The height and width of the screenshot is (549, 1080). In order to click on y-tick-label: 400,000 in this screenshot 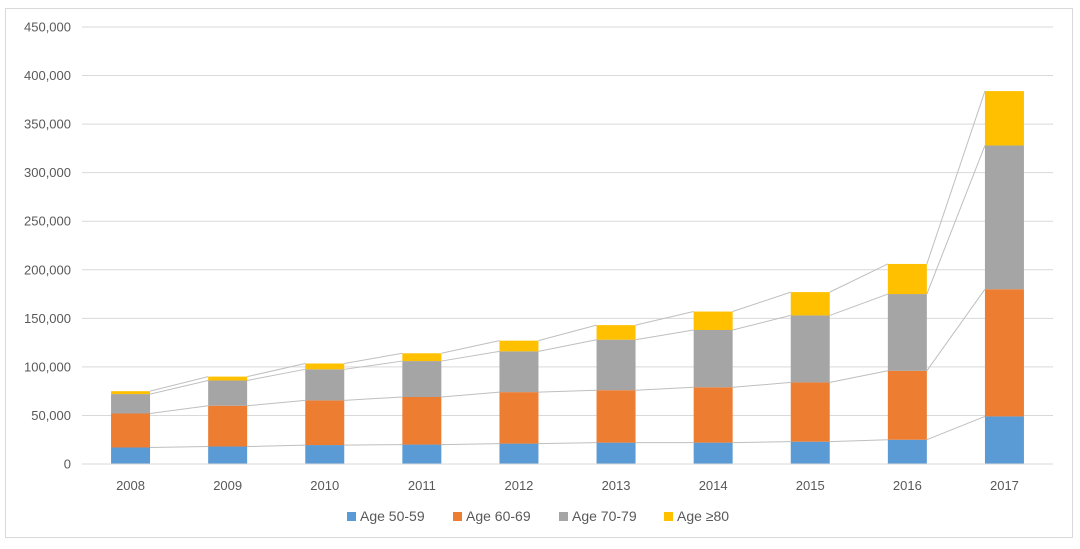, I will do `click(47, 75)`.